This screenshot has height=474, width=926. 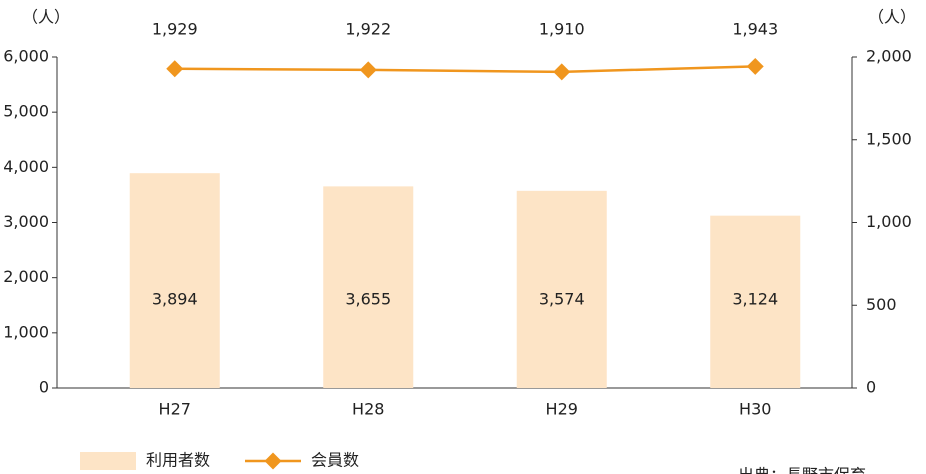 What do you see at coordinates (755, 29) in the screenshot?
I see `line-label: 1,943` at bounding box center [755, 29].